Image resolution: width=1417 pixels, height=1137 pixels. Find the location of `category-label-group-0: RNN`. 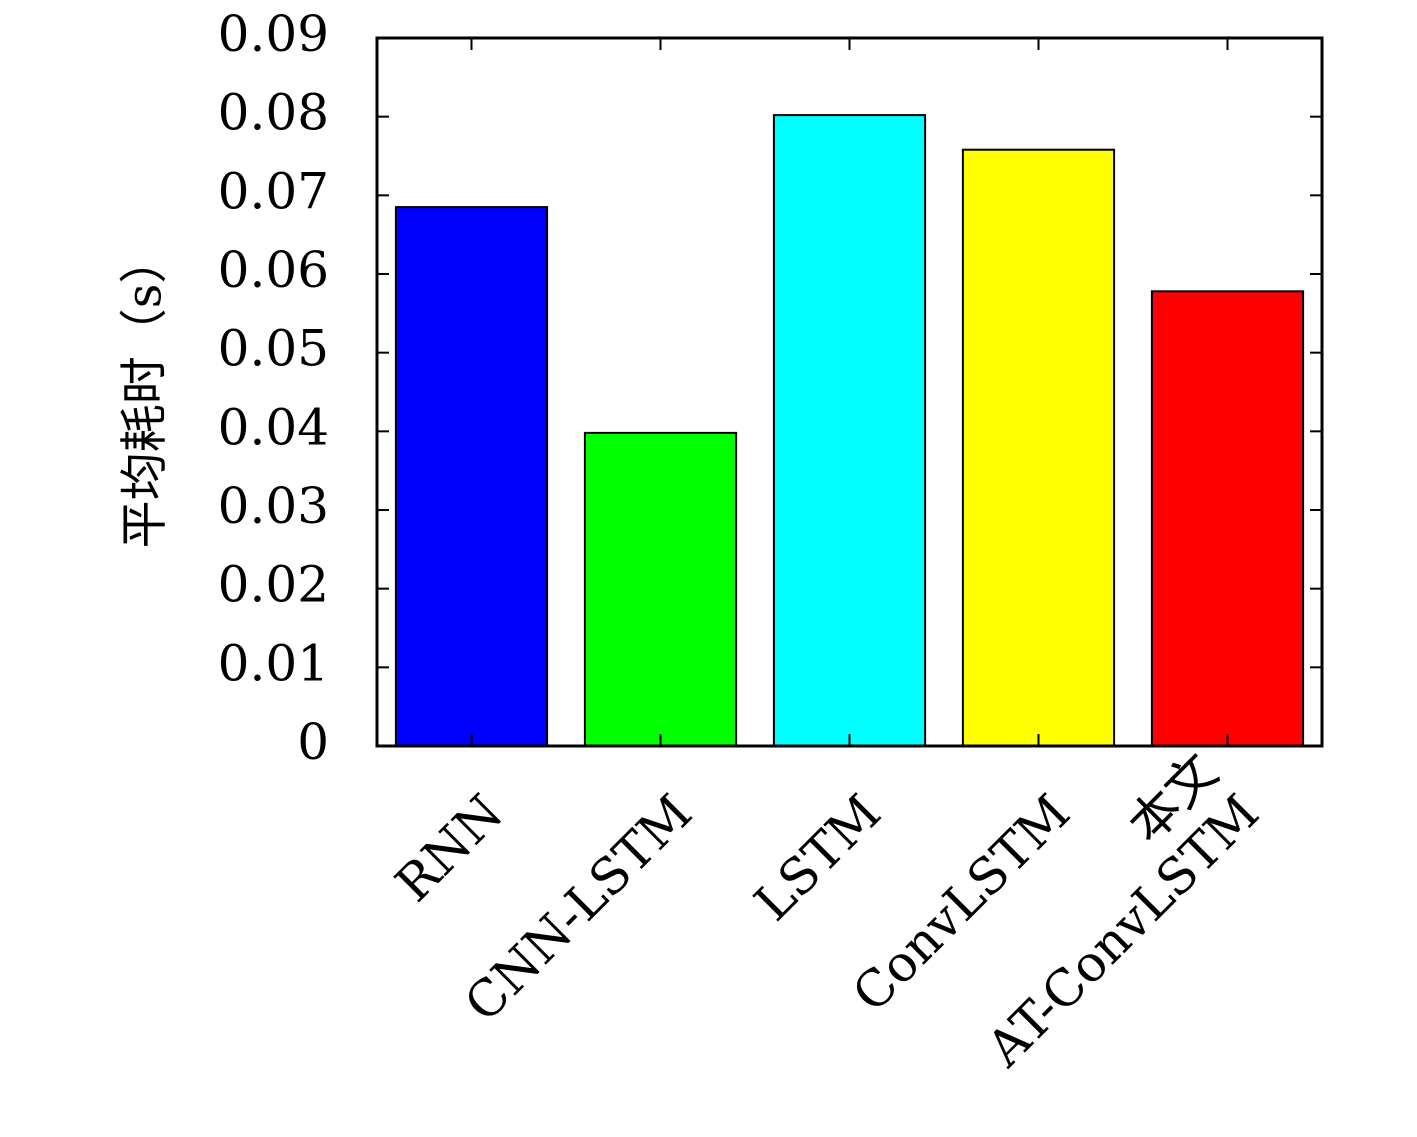

category-label-group-0: RNN is located at coordinates (449, 848).